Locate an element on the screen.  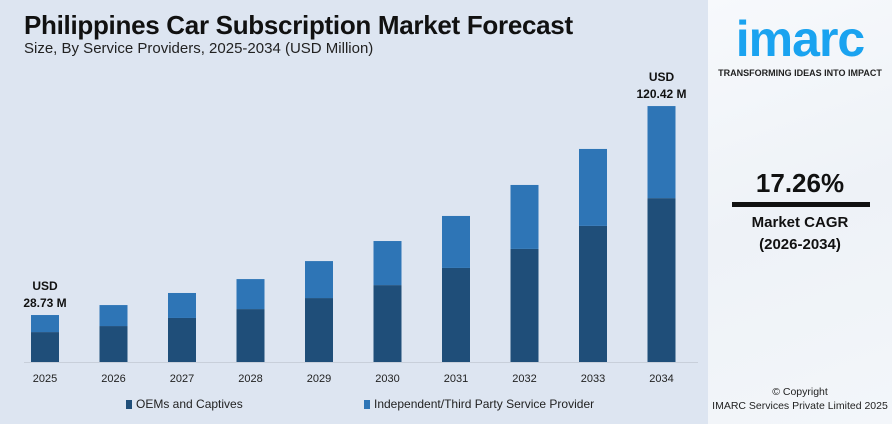
x-tick-label: 2029 is located at coordinates (319, 379).